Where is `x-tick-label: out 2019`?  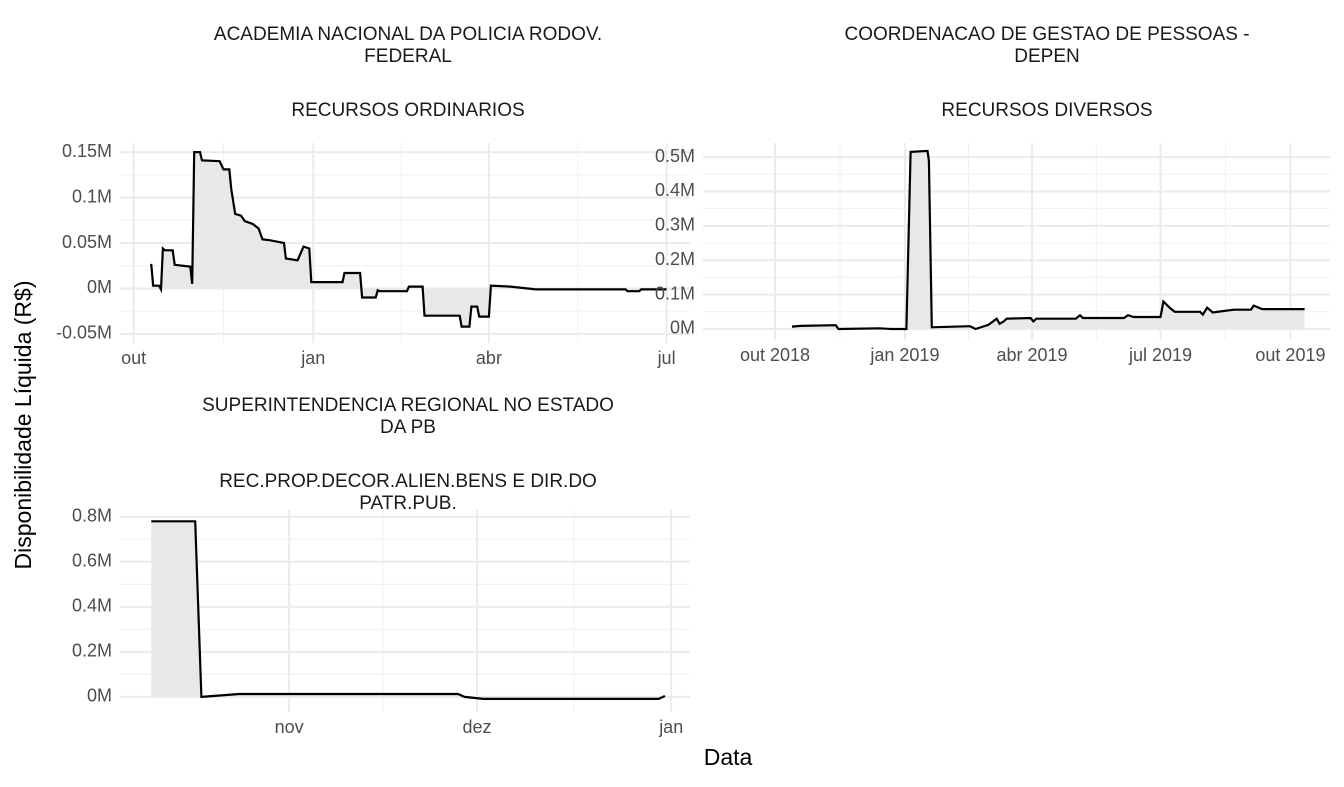 x-tick-label: out 2019 is located at coordinates (1290, 355).